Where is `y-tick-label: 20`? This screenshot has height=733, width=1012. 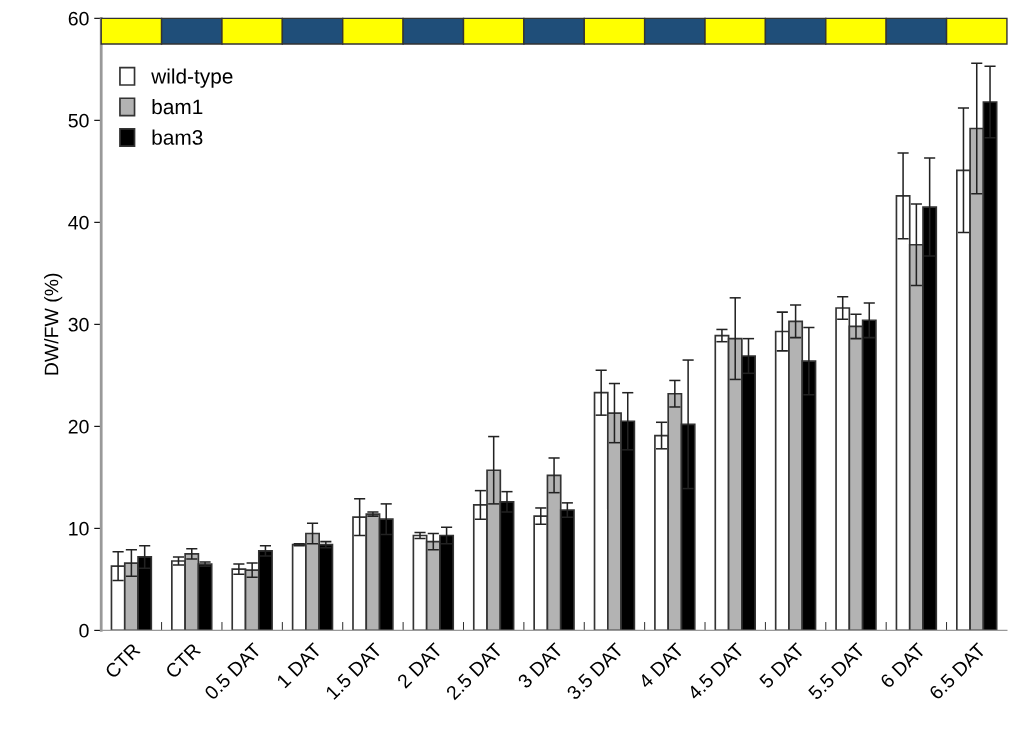
y-tick-label: 20 is located at coordinates (78, 426).